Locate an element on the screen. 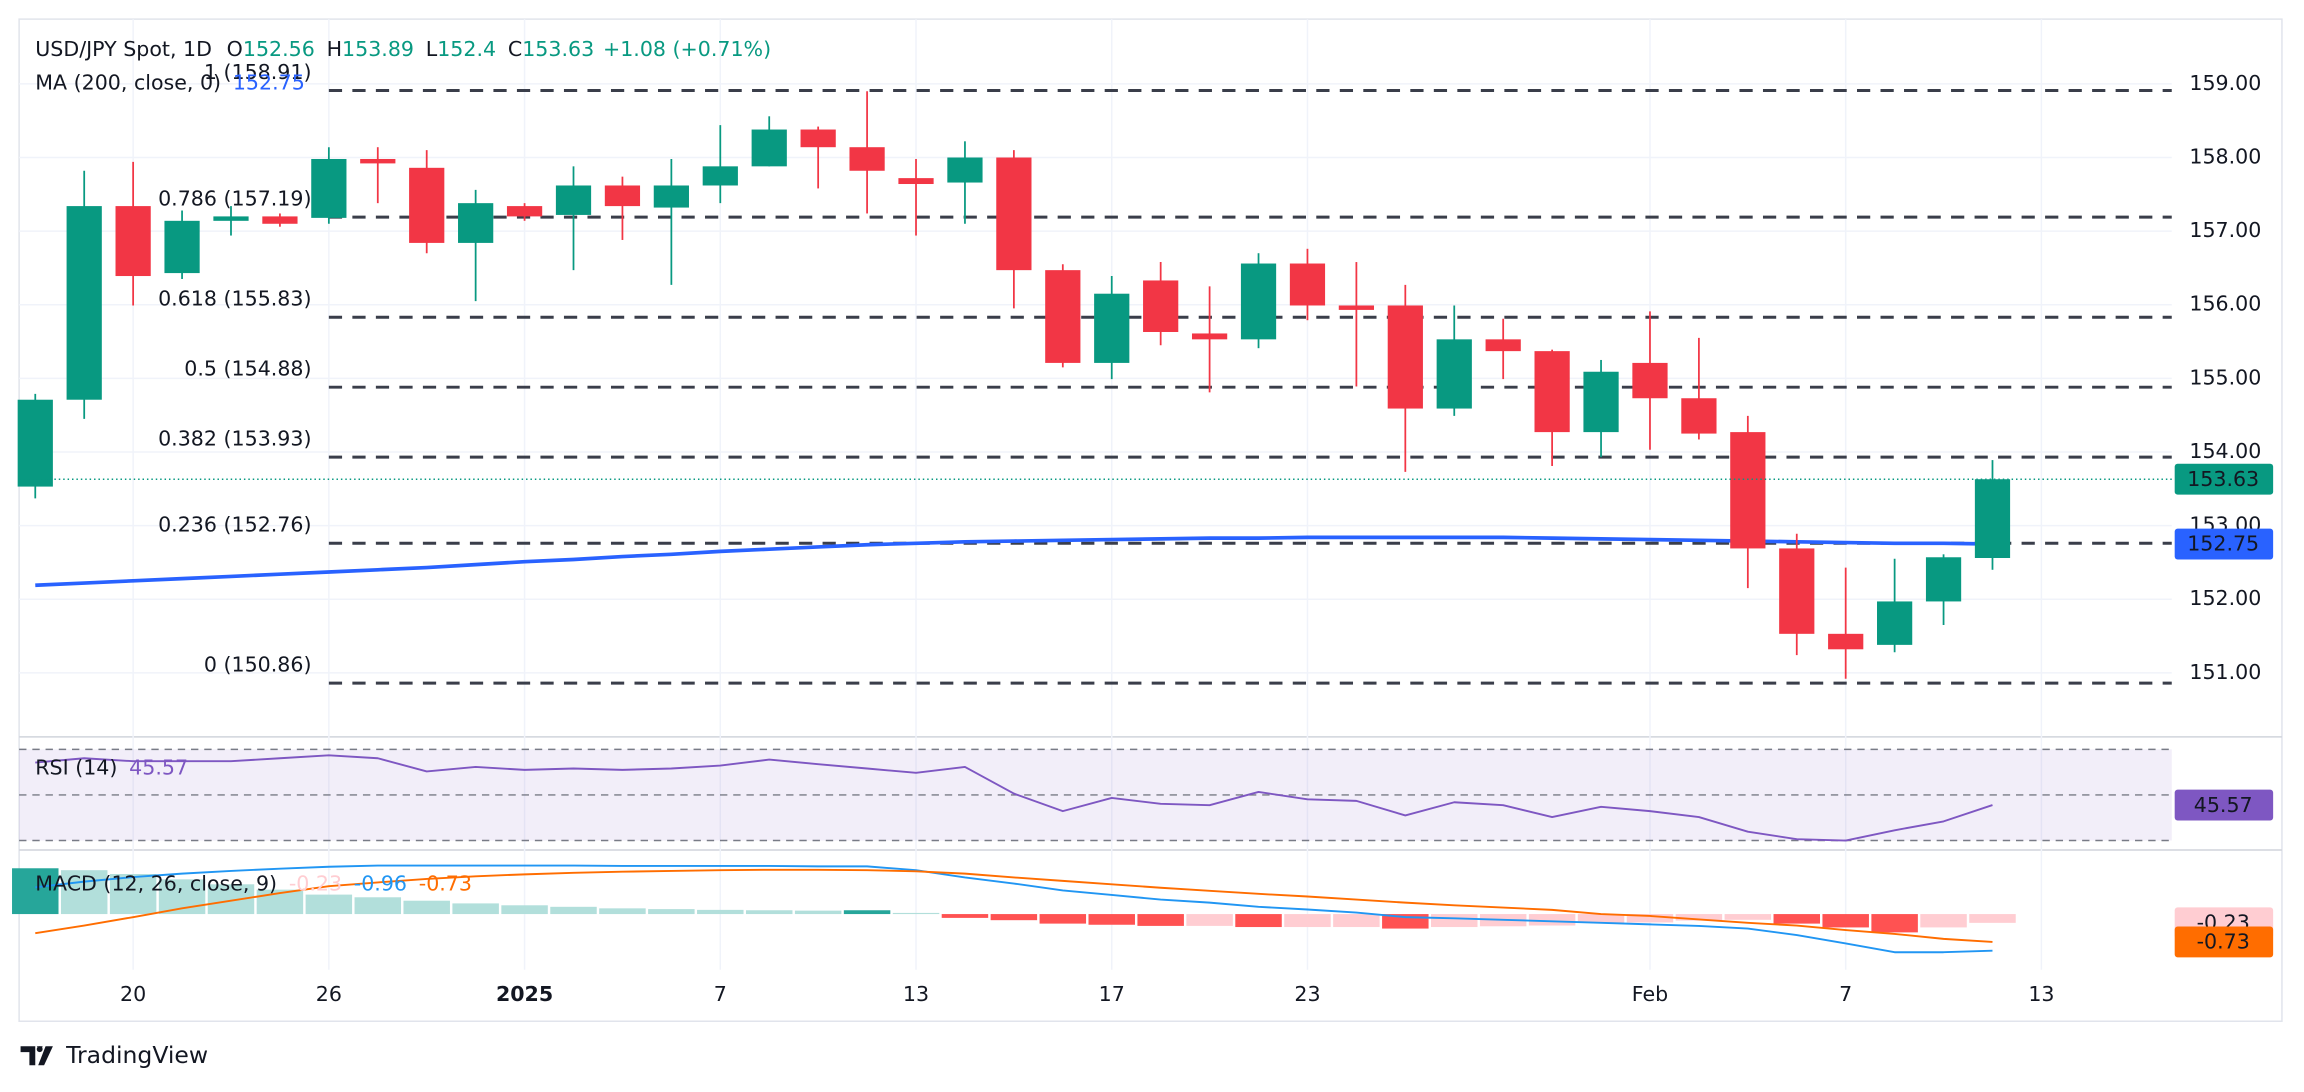 This screenshot has width=2304, height=1092. legend-series: MACD (12, 26, close, 9) -0.23 -0.96 -0.73 is located at coordinates (253, 884).